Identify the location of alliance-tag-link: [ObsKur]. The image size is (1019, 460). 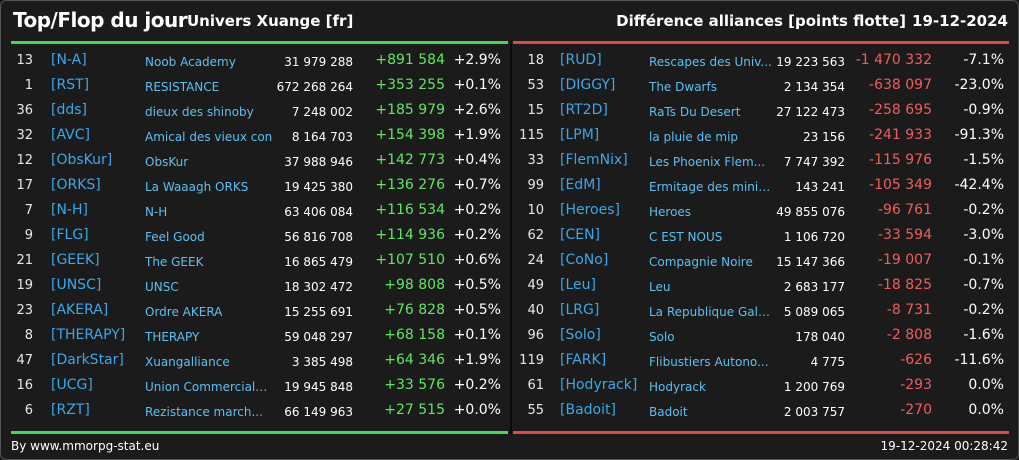
(82, 160).